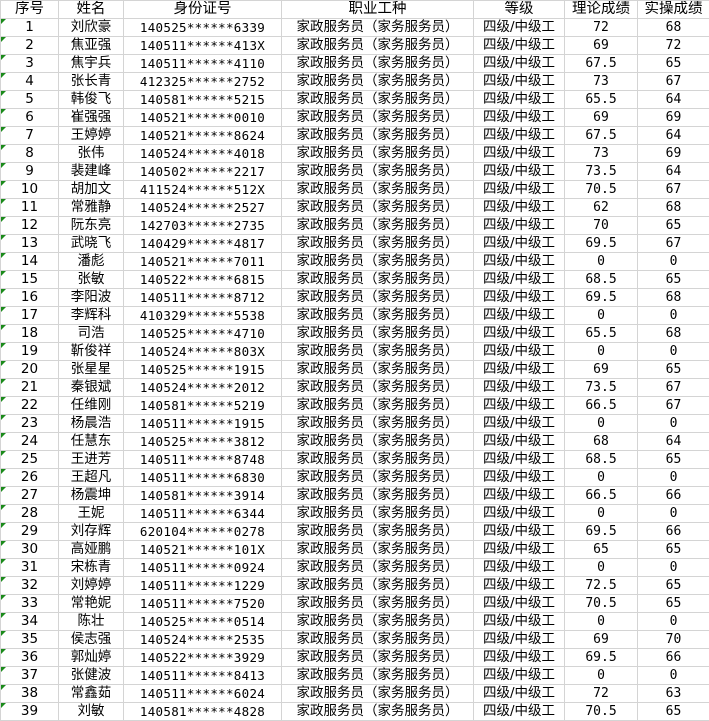  Describe the element at coordinates (29, 153) in the screenshot. I see `cell-seq: 8` at that location.